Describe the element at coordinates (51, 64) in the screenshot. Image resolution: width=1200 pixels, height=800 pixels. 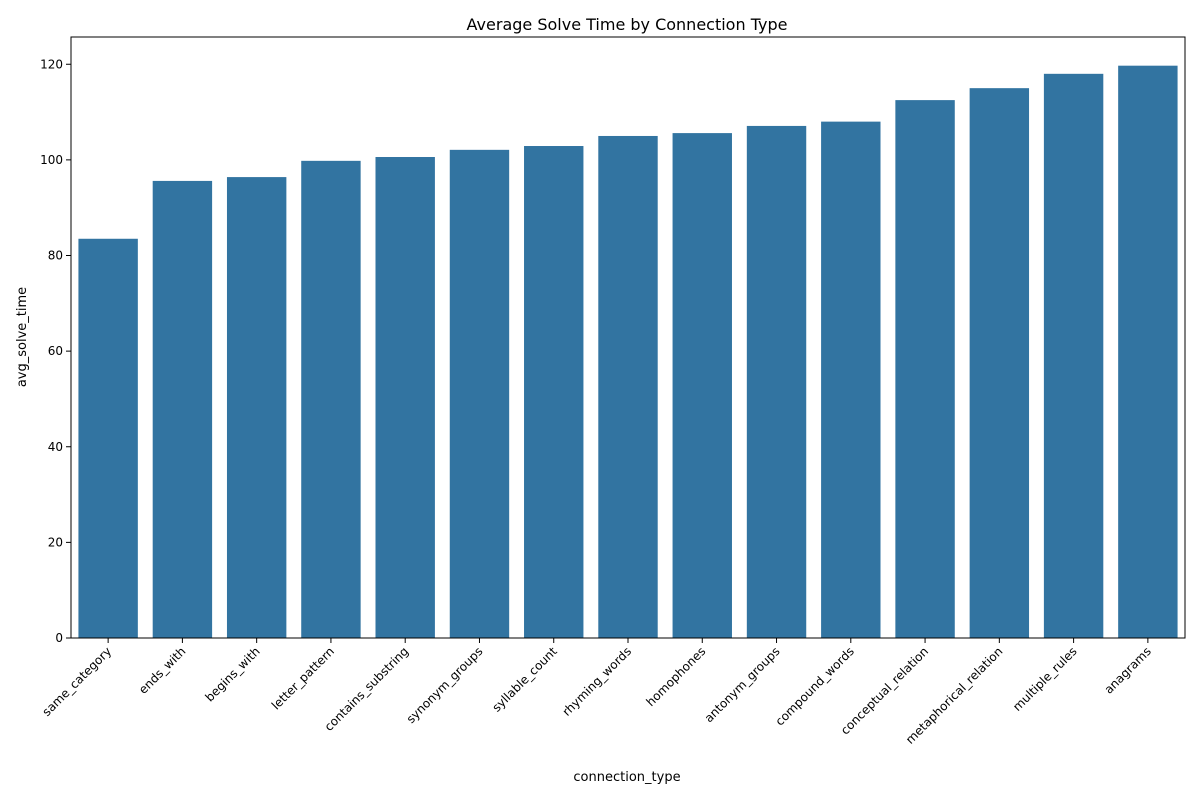
I see `y-tick-label: 120` at that location.